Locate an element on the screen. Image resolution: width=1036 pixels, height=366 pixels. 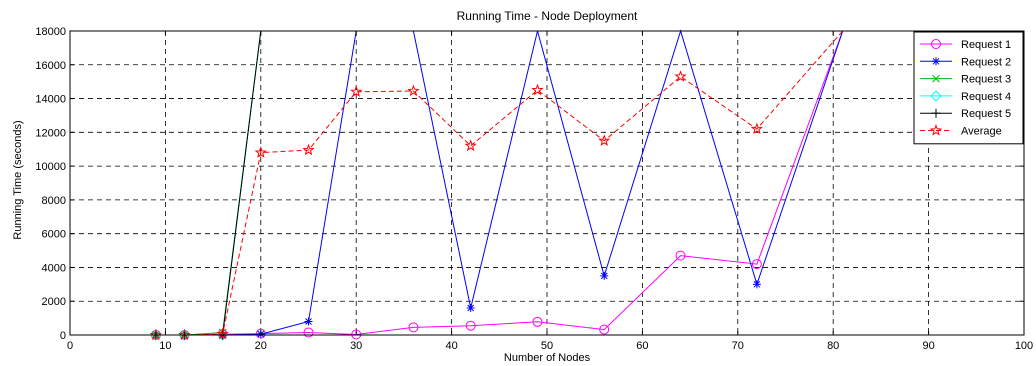
legend-item-average: Average is located at coordinates (961, 131).